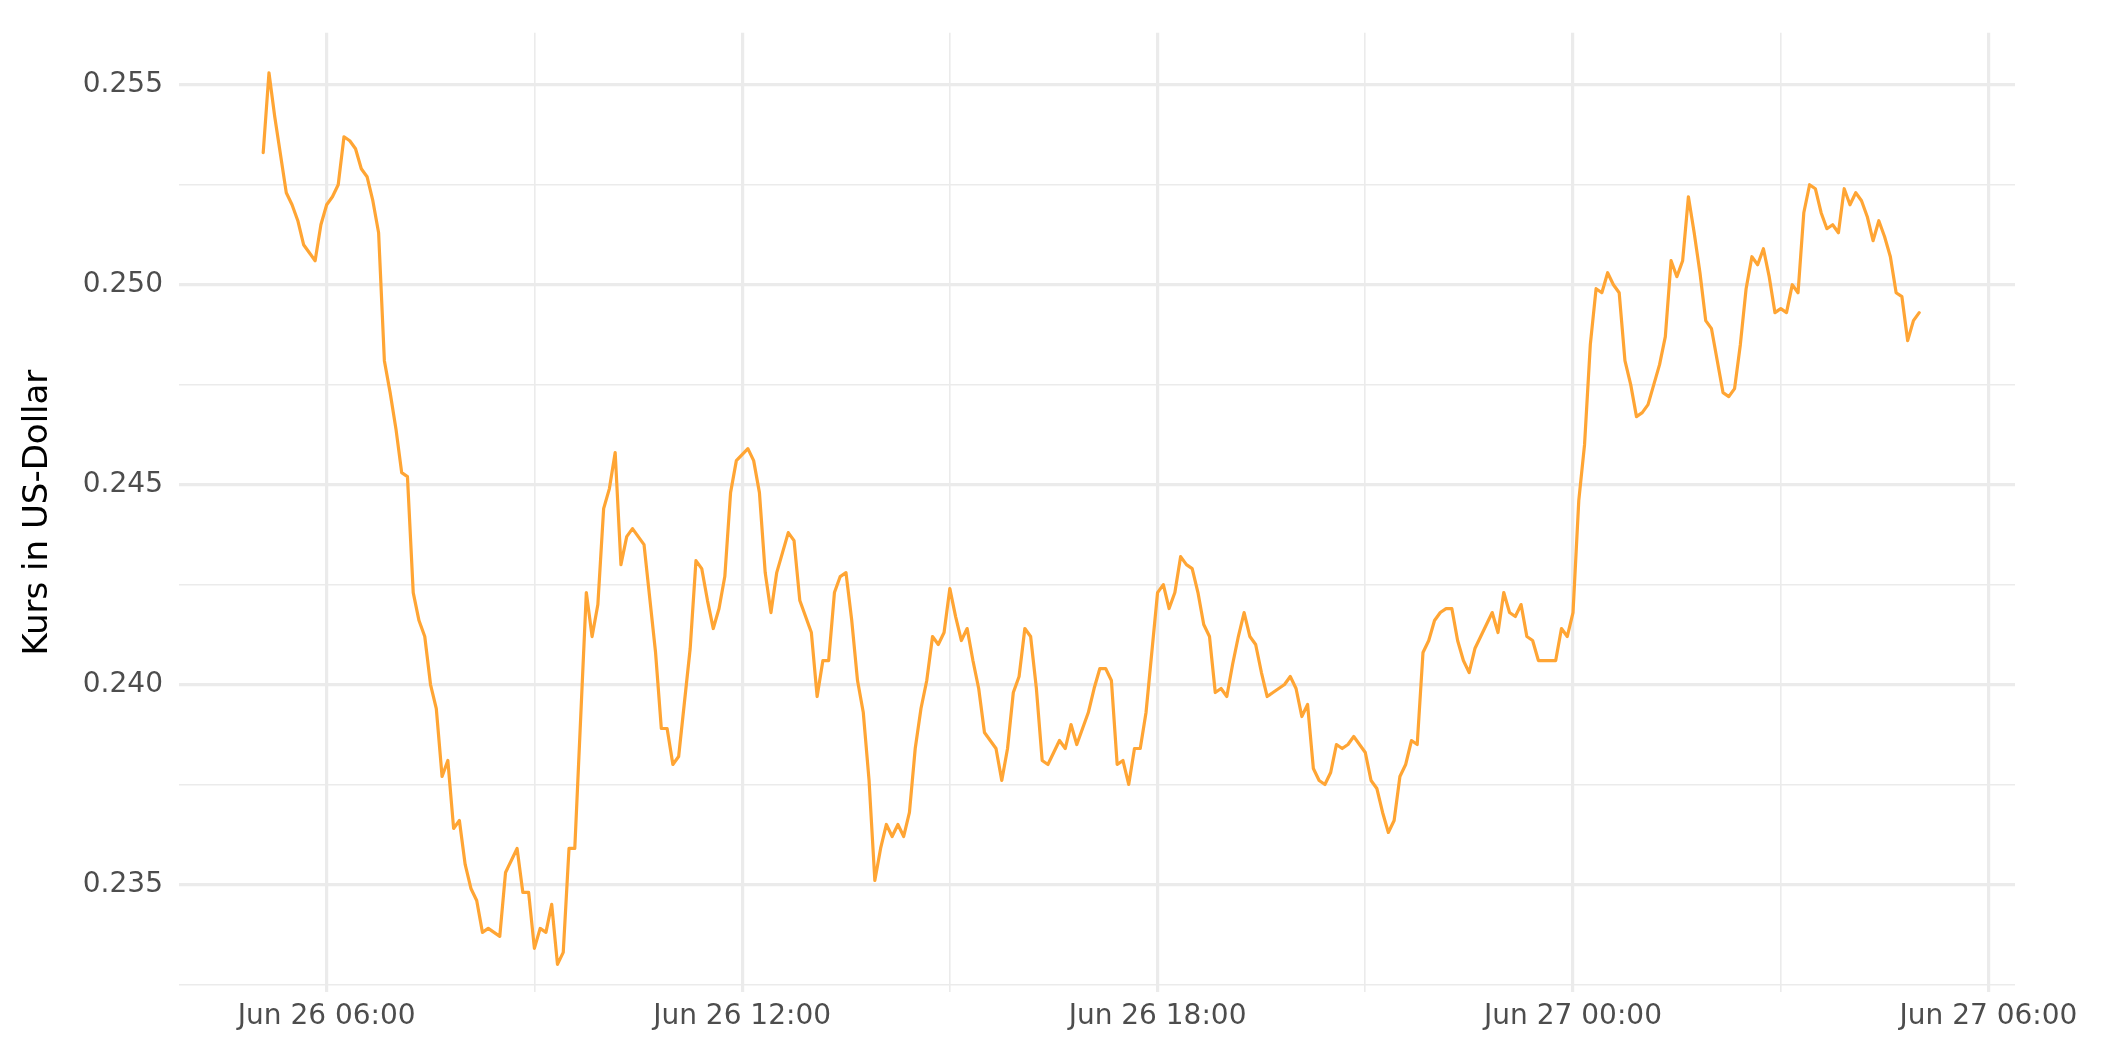 This screenshot has height=1062, width=2125. What do you see at coordinates (35, 512) in the screenshot?
I see `y-axis-title: Kurs in US-Dollar` at bounding box center [35, 512].